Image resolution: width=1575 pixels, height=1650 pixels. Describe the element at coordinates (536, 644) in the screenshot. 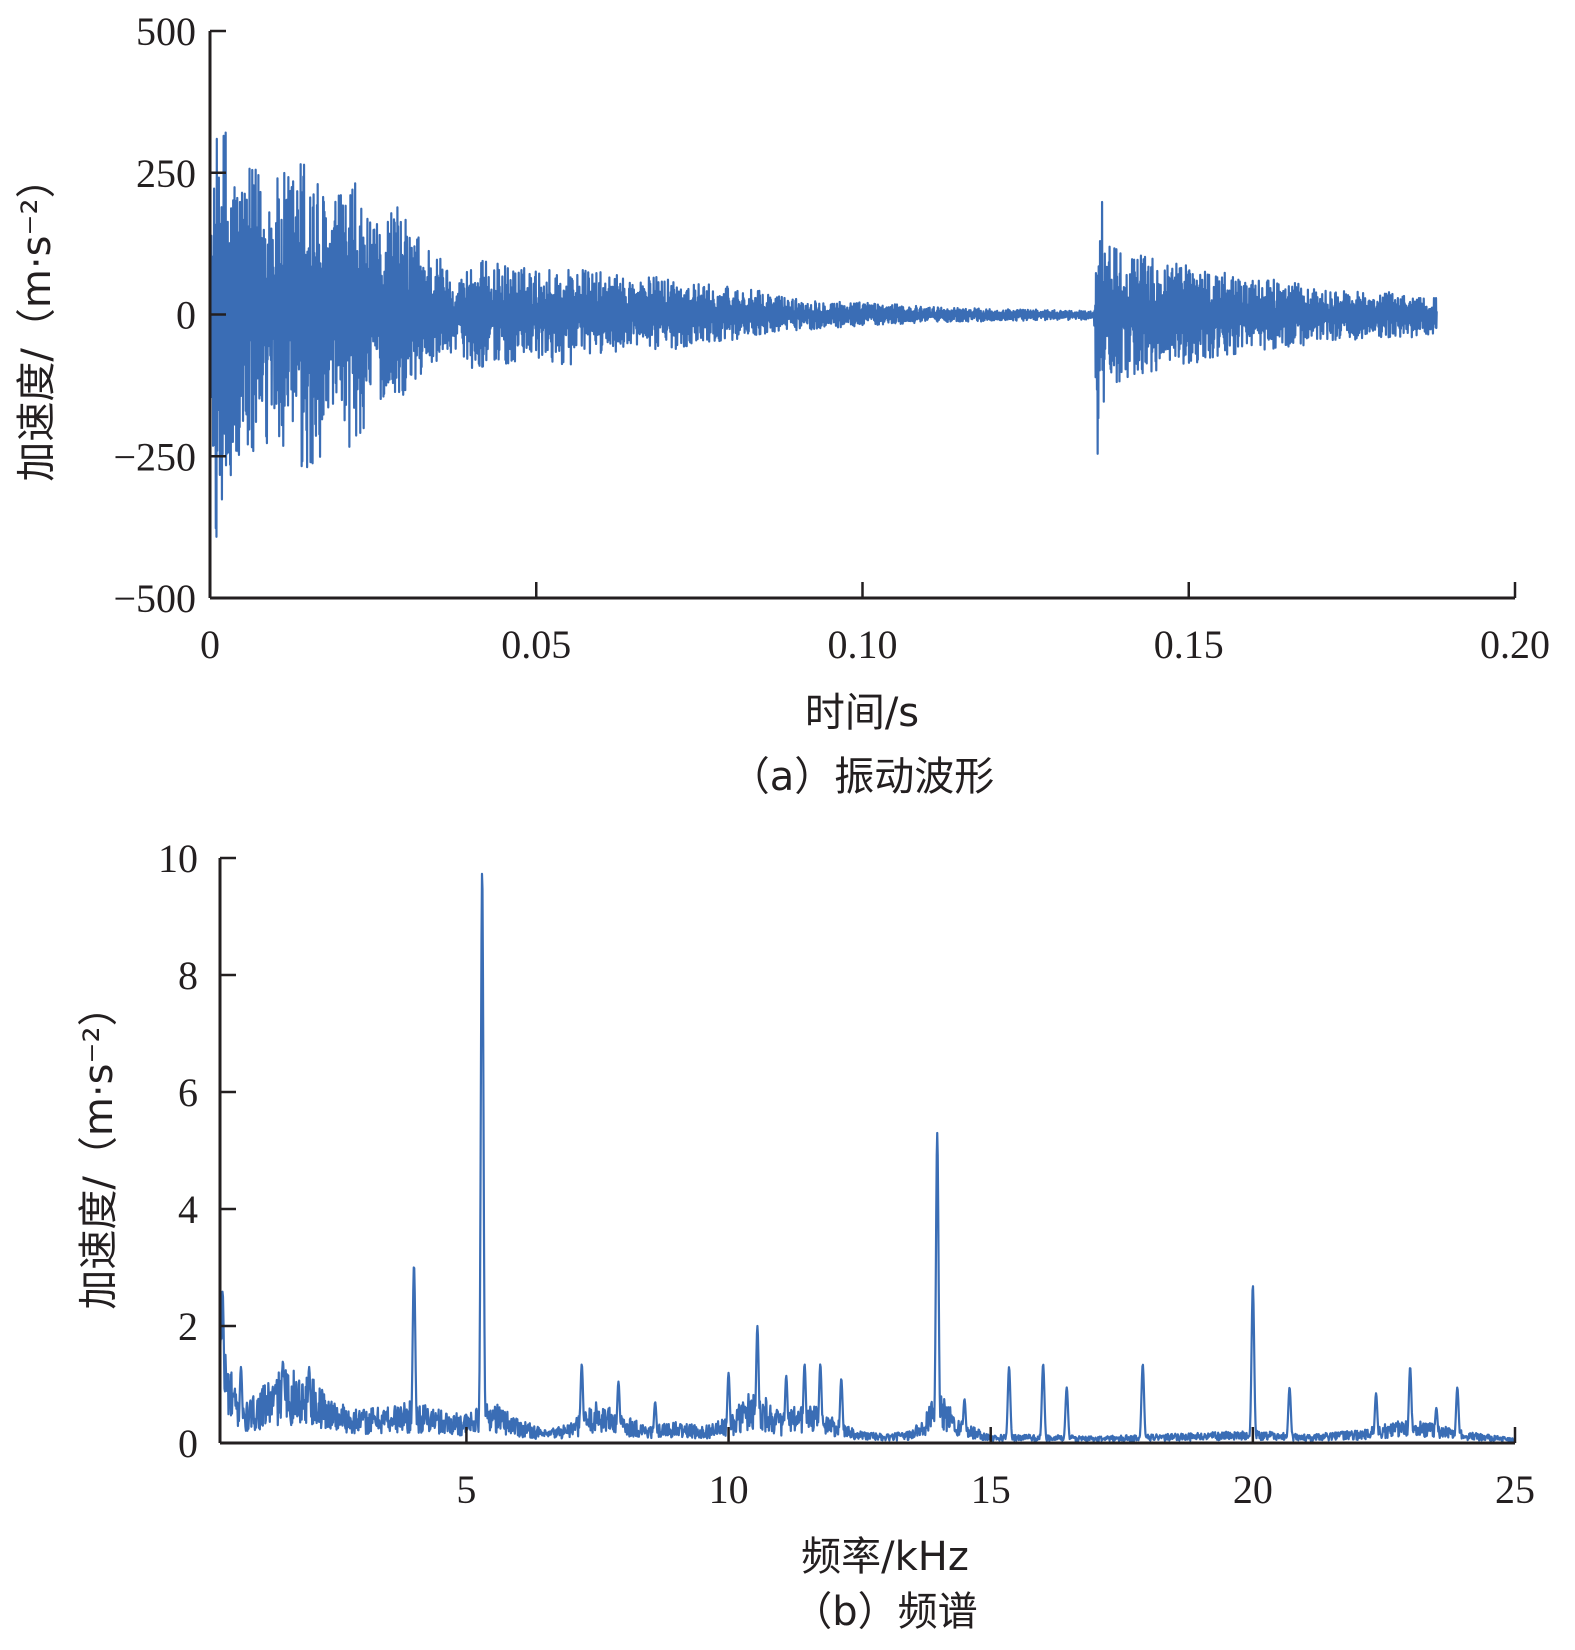

I see `chart-a-x-tick-label: 0.05` at that location.